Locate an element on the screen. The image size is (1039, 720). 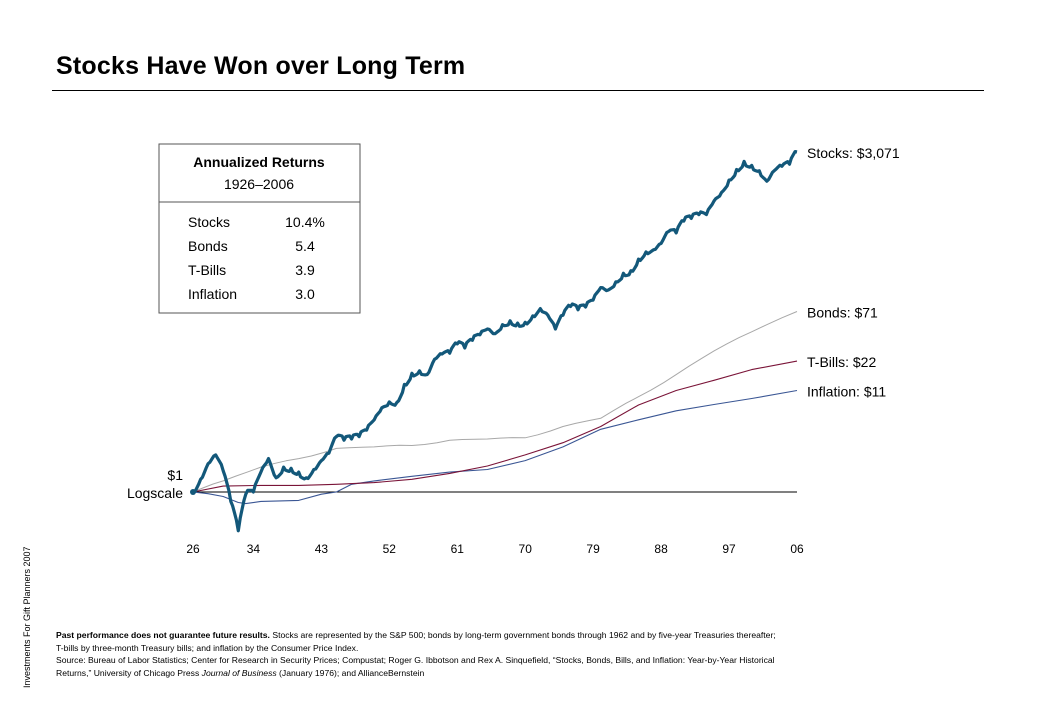
page-title: Stocks Have Won over Long Term is located at coordinates (261, 66).